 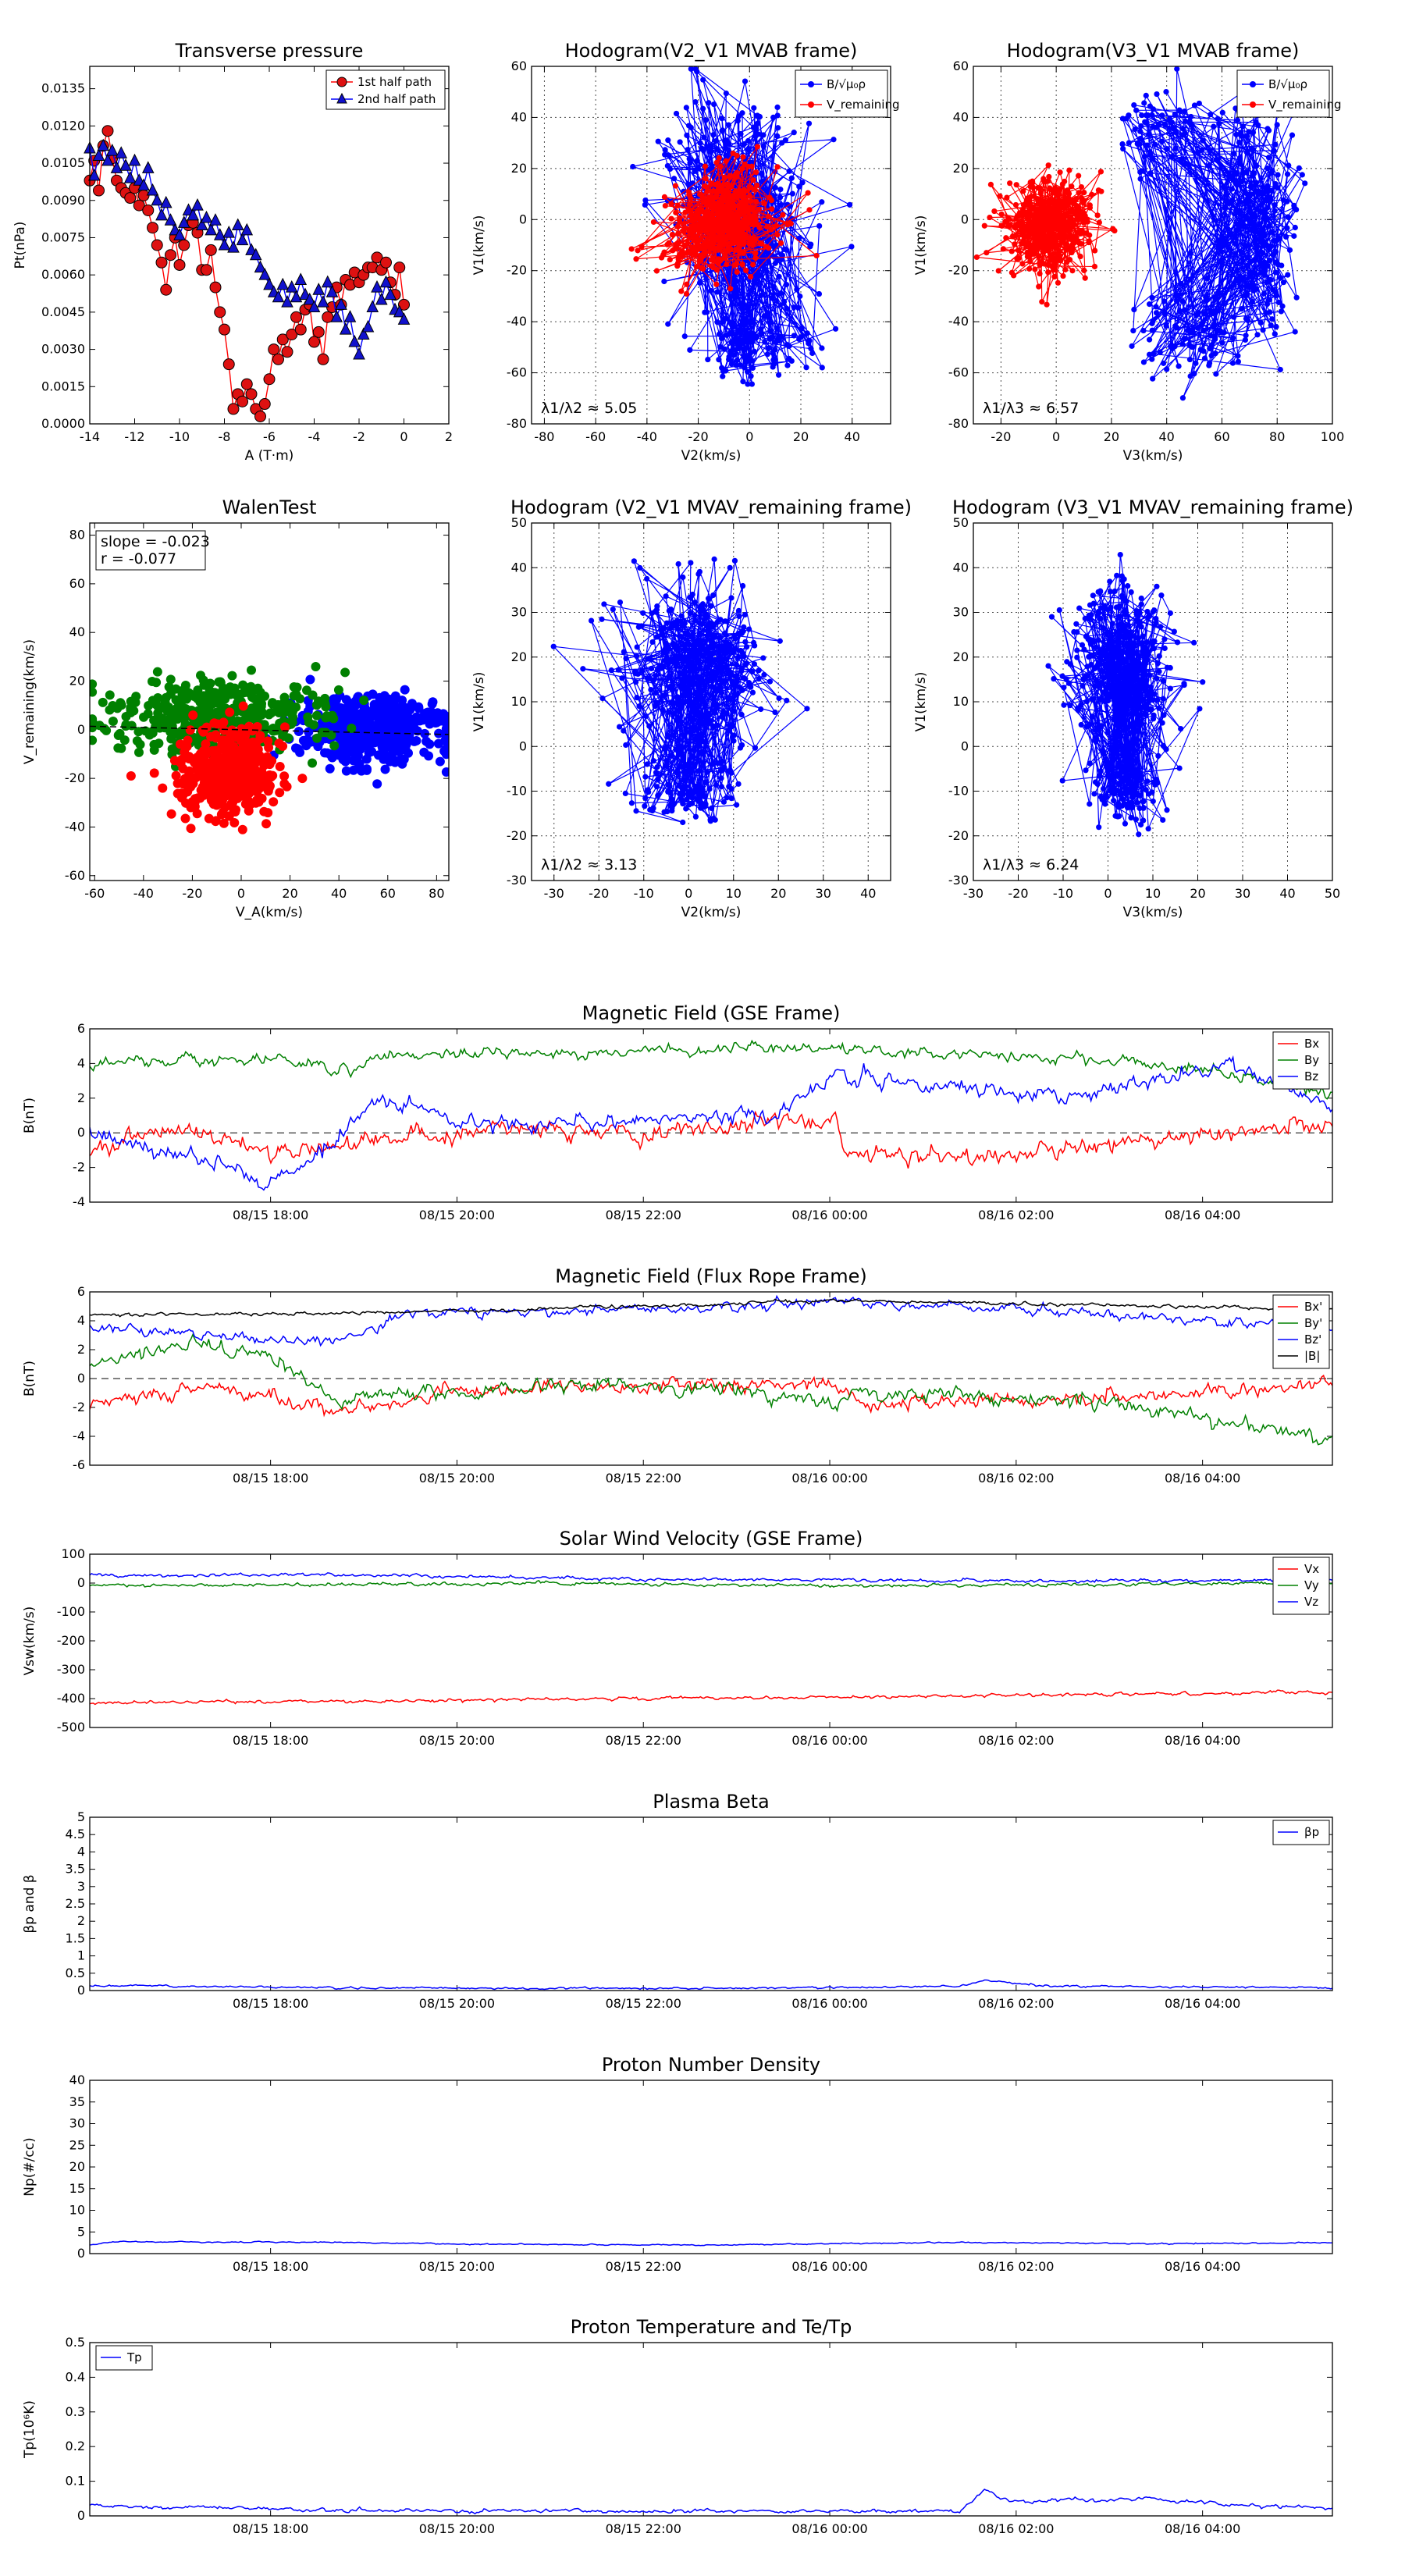 I want to click on y-tick-label: 40, so click(x=77, y=631).